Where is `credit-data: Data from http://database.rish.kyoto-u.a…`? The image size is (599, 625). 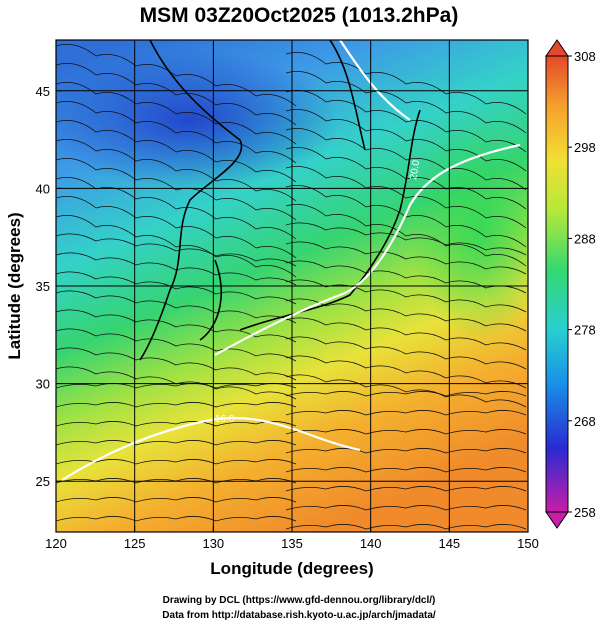 credit-data: Data from http://database.rish.kyoto-u.a… is located at coordinates (299, 615).